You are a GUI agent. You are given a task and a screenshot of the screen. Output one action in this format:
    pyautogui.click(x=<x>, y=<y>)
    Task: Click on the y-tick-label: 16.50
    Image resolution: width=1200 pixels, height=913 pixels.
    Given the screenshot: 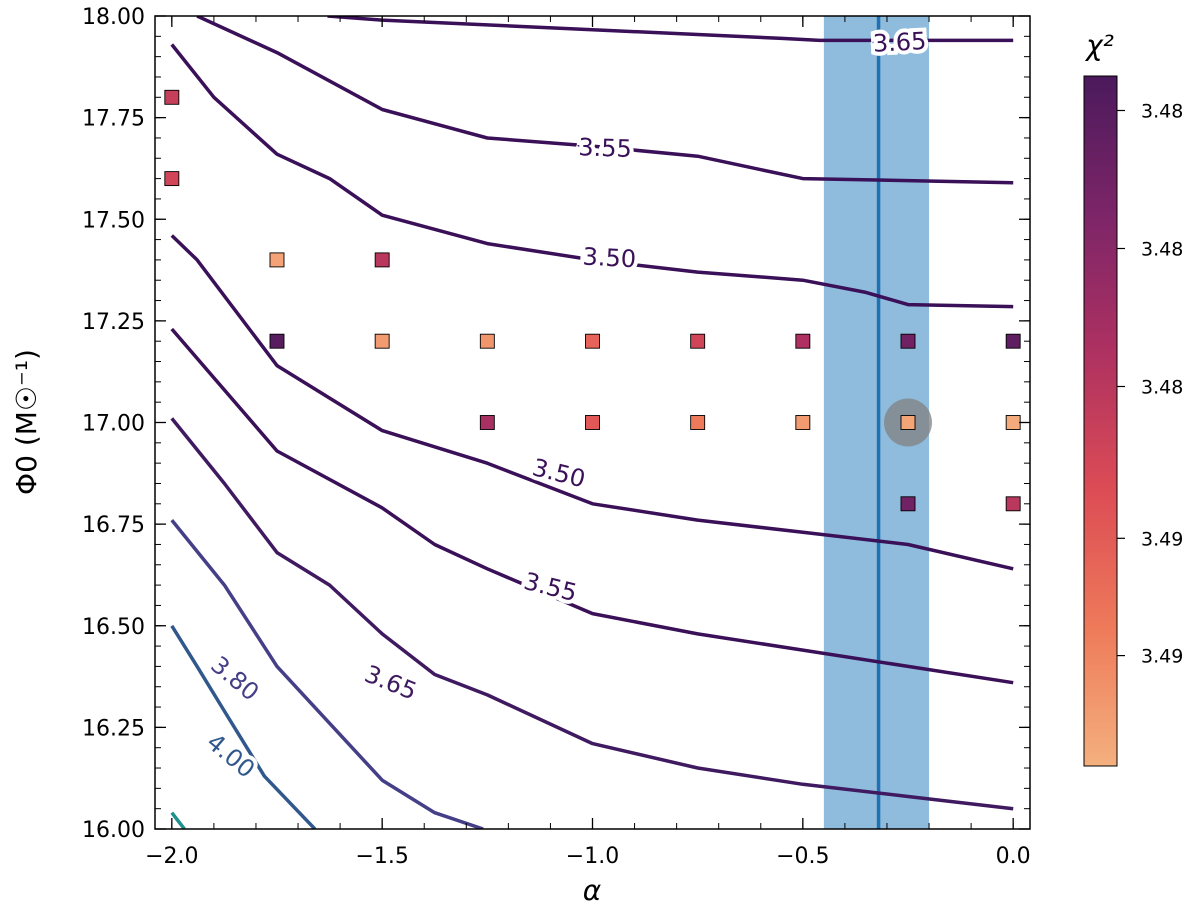 What is the action you would take?
    pyautogui.click(x=113, y=627)
    